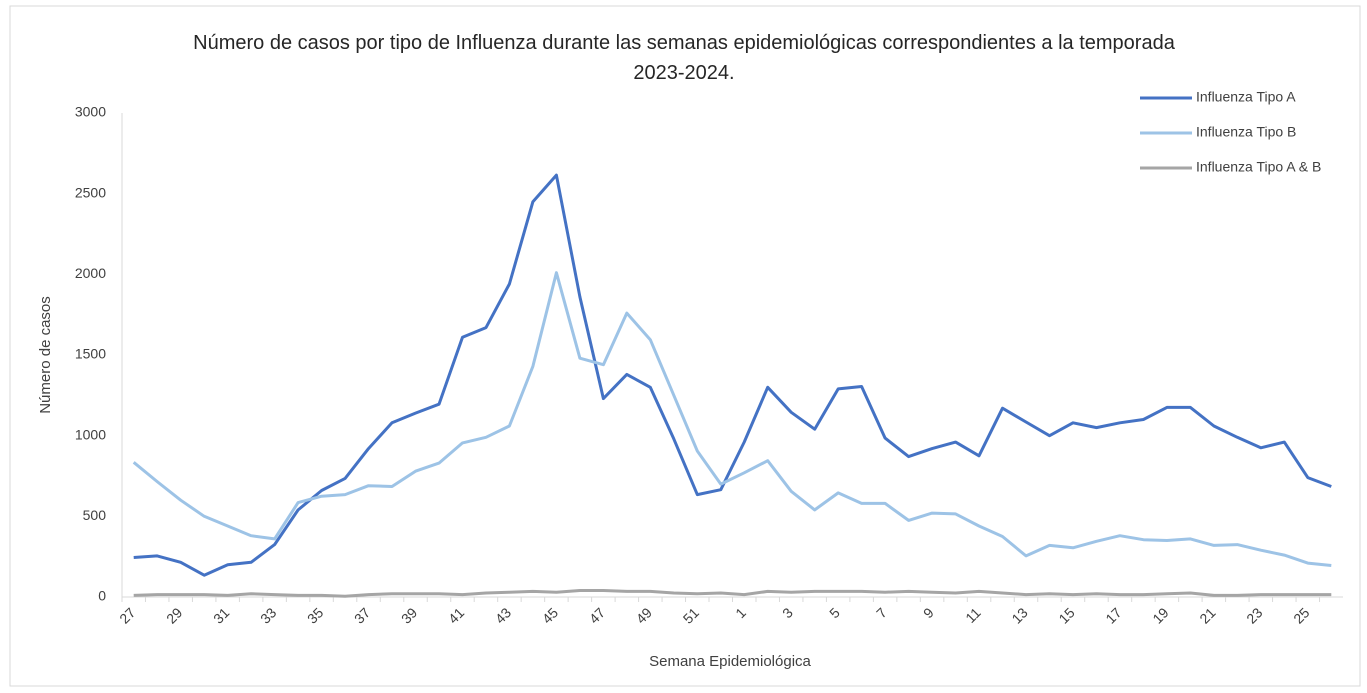 Image resolution: width=1367 pixels, height=693 pixels. What do you see at coordinates (1246, 132) in the screenshot?
I see `legend-label: Influenza Tipo B` at bounding box center [1246, 132].